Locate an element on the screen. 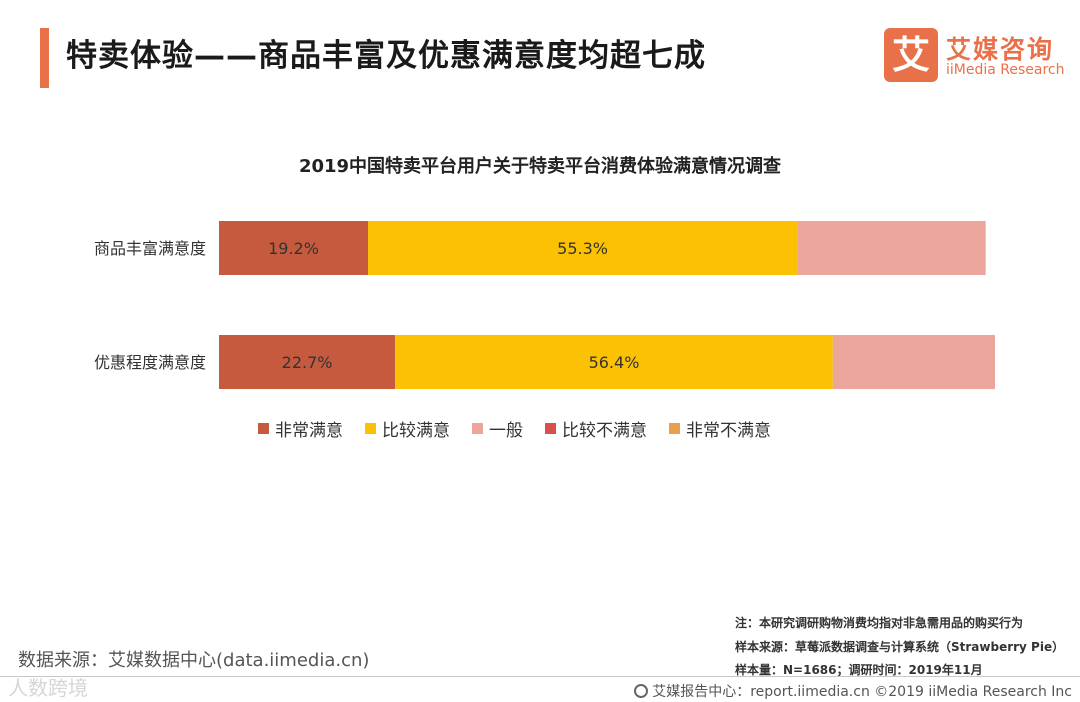  data-source: 数据来源：艾媒数据中心(data.iimedia.cn) is located at coordinates (194, 660).